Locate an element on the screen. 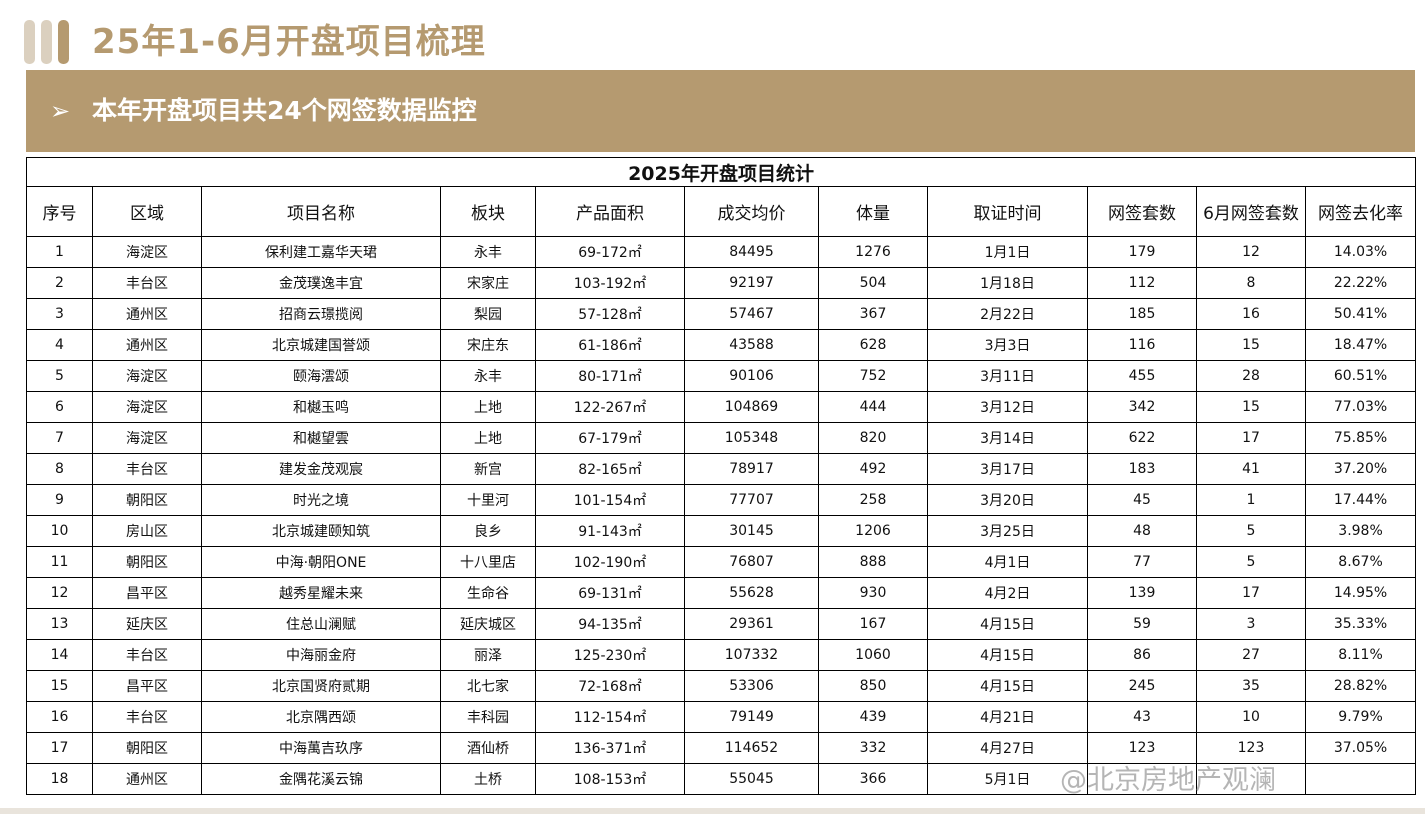 The height and width of the screenshot is (814, 1425). table-cell: 延庆城区 is located at coordinates (488, 624).